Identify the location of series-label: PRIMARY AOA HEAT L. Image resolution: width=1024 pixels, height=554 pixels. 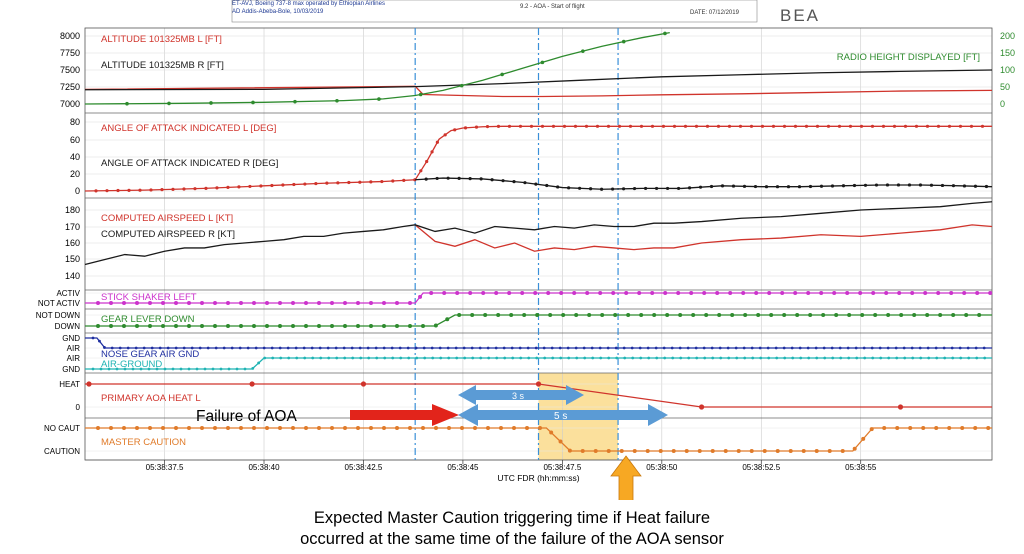
(151, 398).